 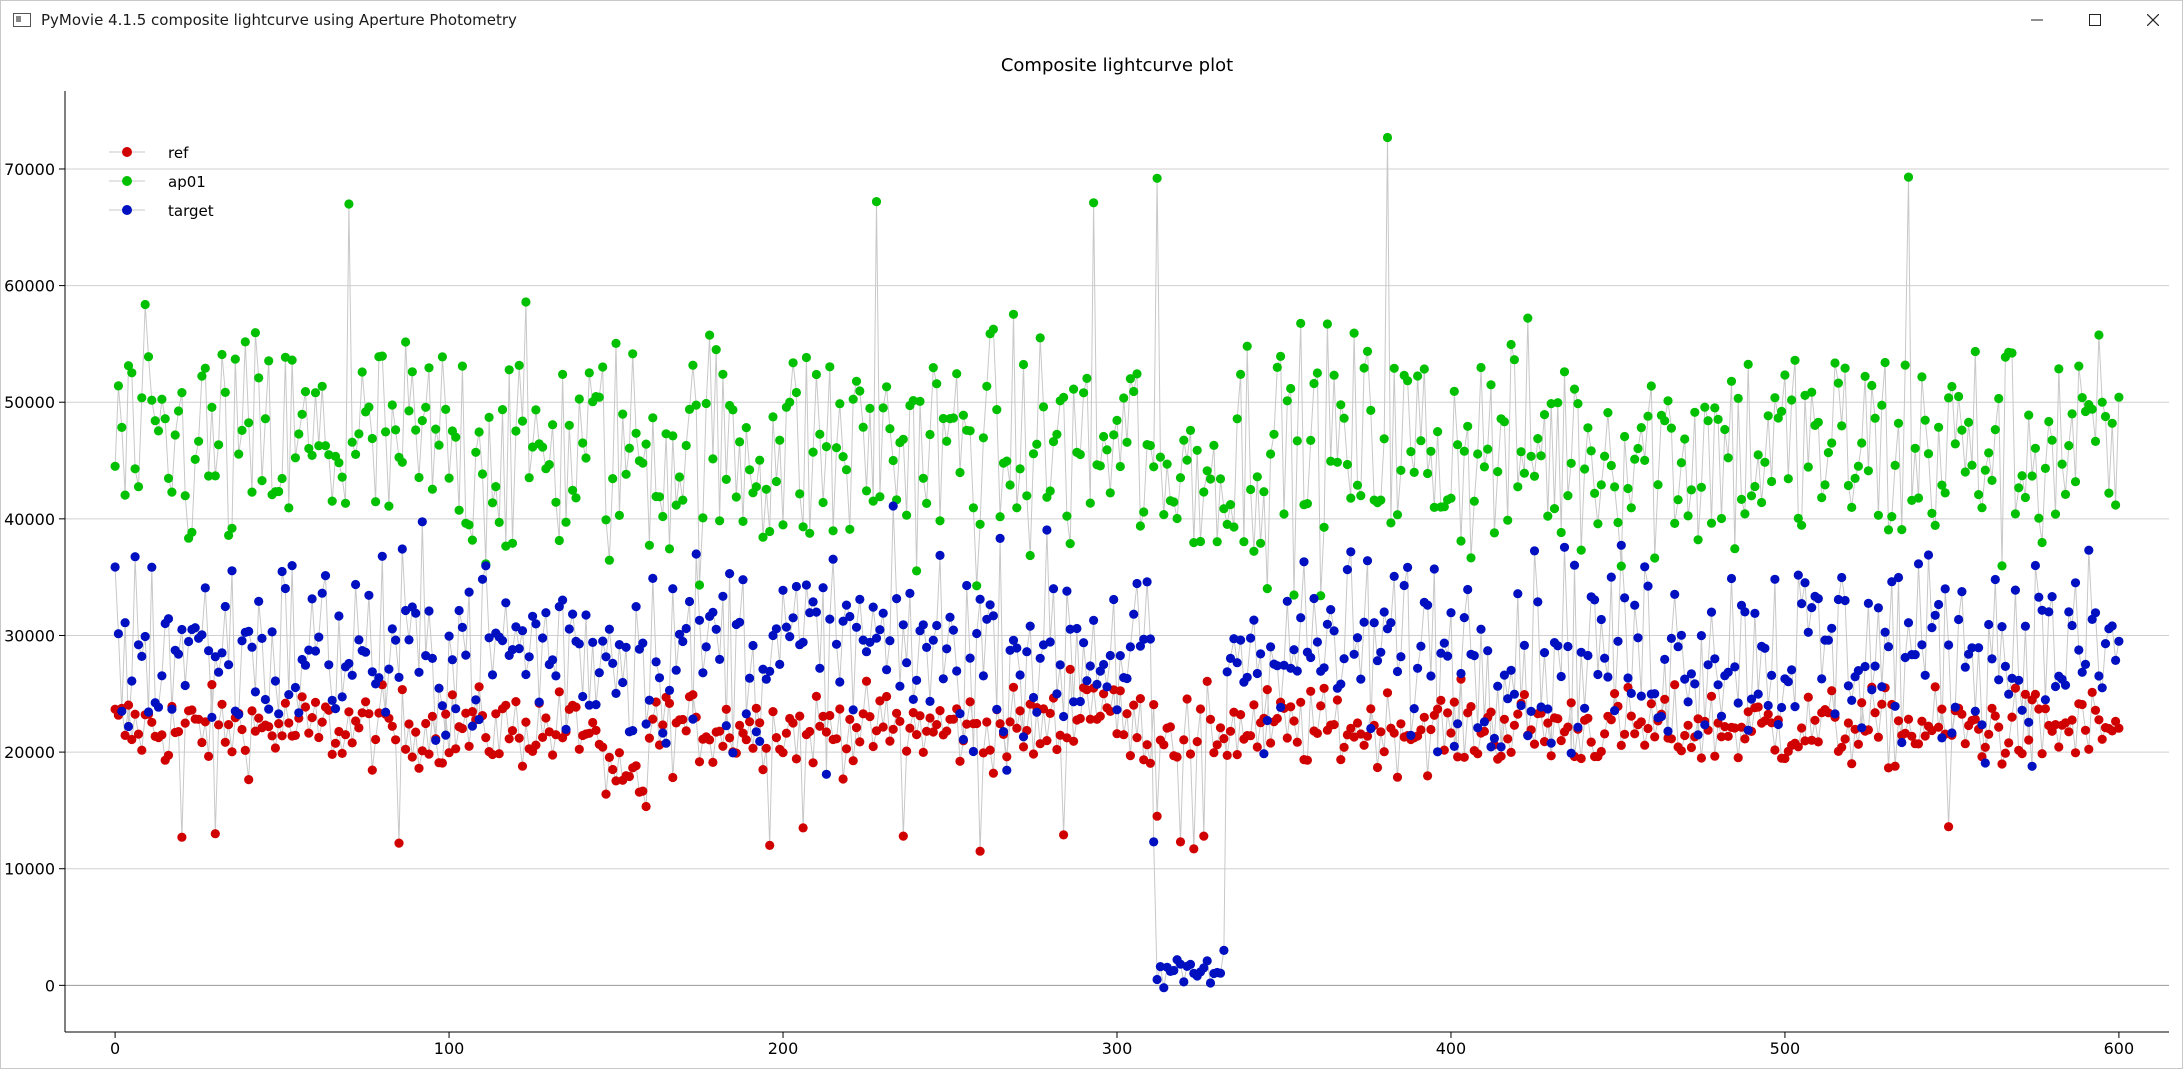 What do you see at coordinates (2095, 20) in the screenshot?
I see `maximize-button` at bounding box center [2095, 20].